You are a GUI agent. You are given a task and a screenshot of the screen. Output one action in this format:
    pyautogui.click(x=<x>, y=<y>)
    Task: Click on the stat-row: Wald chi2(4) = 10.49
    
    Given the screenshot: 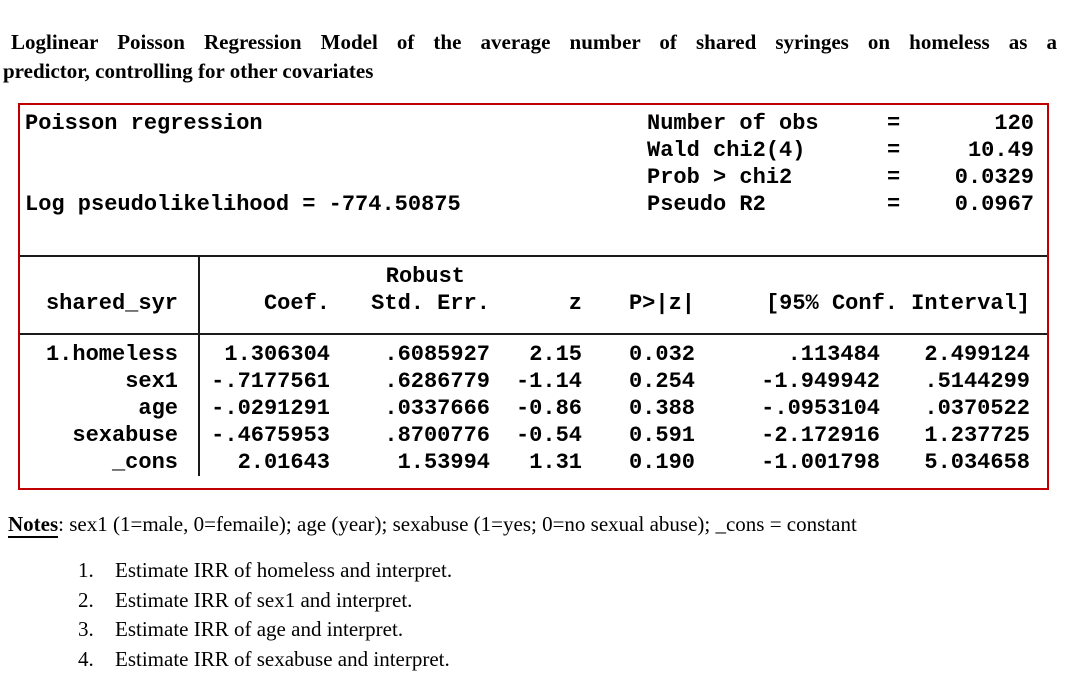 What is the action you would take?
    pyautogui.click(x=529, y=150)
    